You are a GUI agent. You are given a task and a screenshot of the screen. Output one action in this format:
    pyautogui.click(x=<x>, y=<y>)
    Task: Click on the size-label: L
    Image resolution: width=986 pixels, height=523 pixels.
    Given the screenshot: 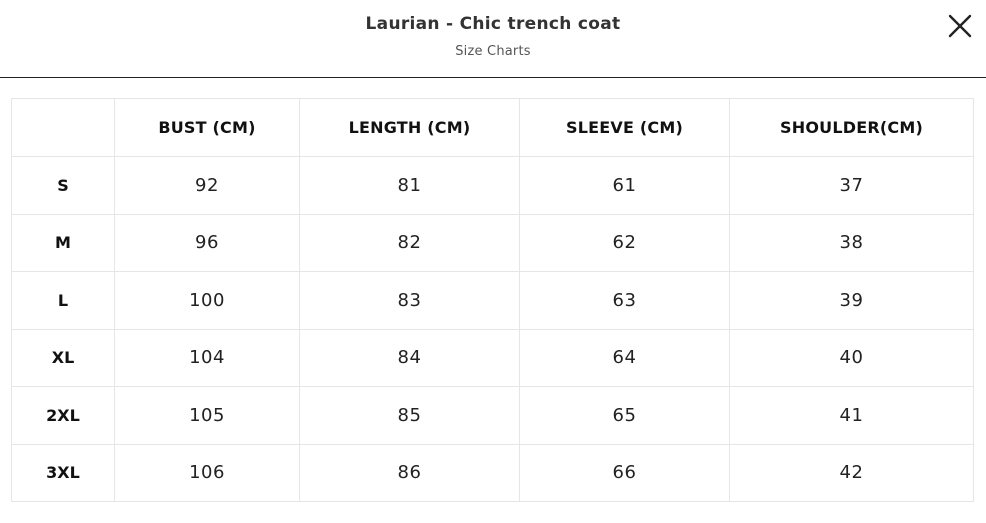 What is the action you would take?
    pyautogui.click(x=63, y=300)
    